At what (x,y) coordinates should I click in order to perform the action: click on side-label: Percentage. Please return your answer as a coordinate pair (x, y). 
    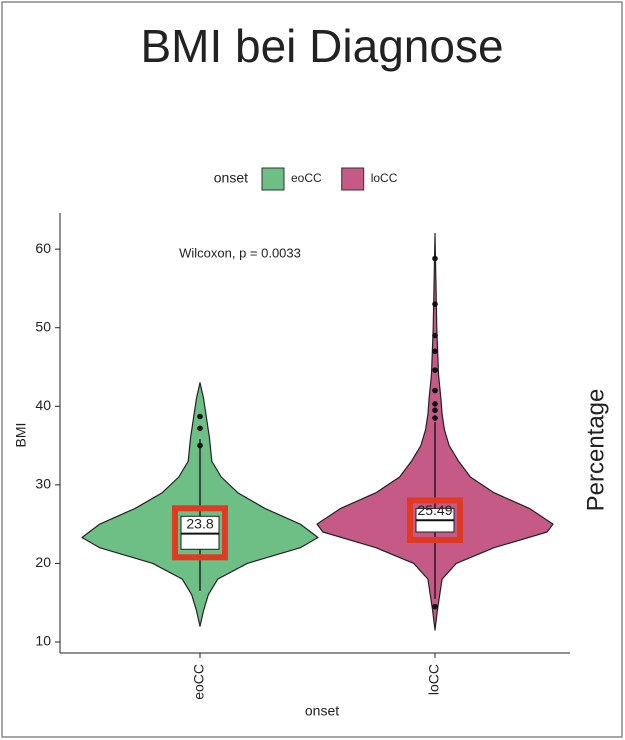
    Looking at the image, I should click on (595, 450).